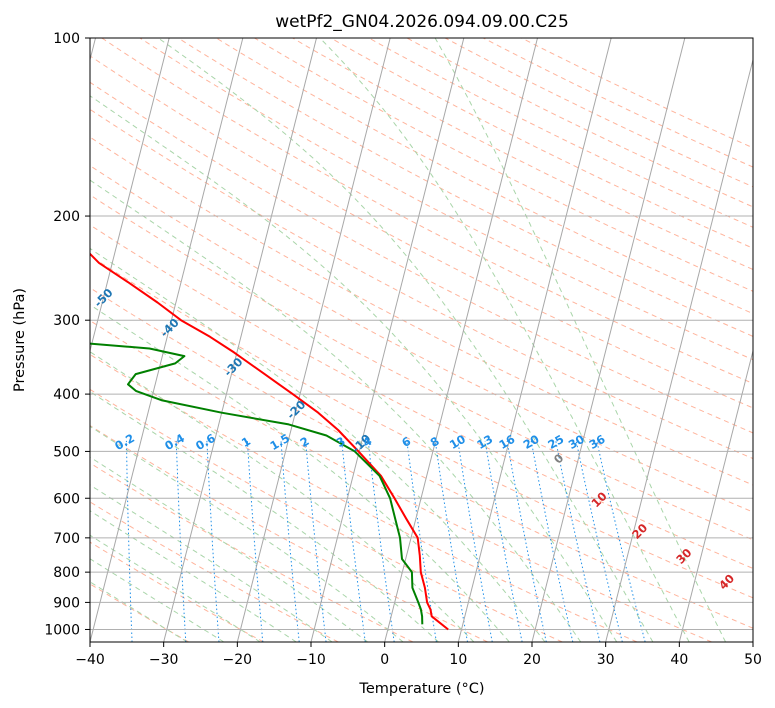  What do you see at coordinates (66, 217) in the screenshot?
I see `y-tick-label: 200` at bounding box center [66, 217].